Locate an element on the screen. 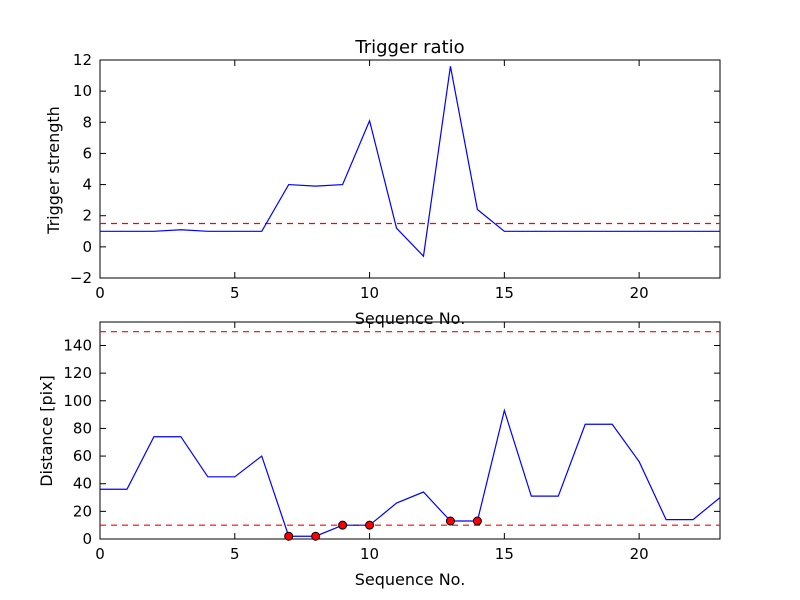  trigger-ratio-y-tick-label: 8 is located at coordinates (87, 122).